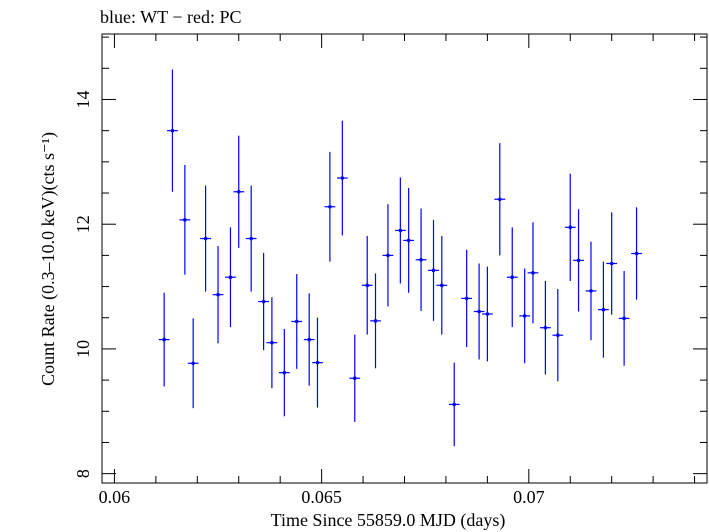 This screenshot has width=709, height=532. Describe the element at coordinates (48, 259) in the screenshot. I see `y-axis-title: Count Rate (0.3–10.0 keV)(cts s⁻¹)` at that location.